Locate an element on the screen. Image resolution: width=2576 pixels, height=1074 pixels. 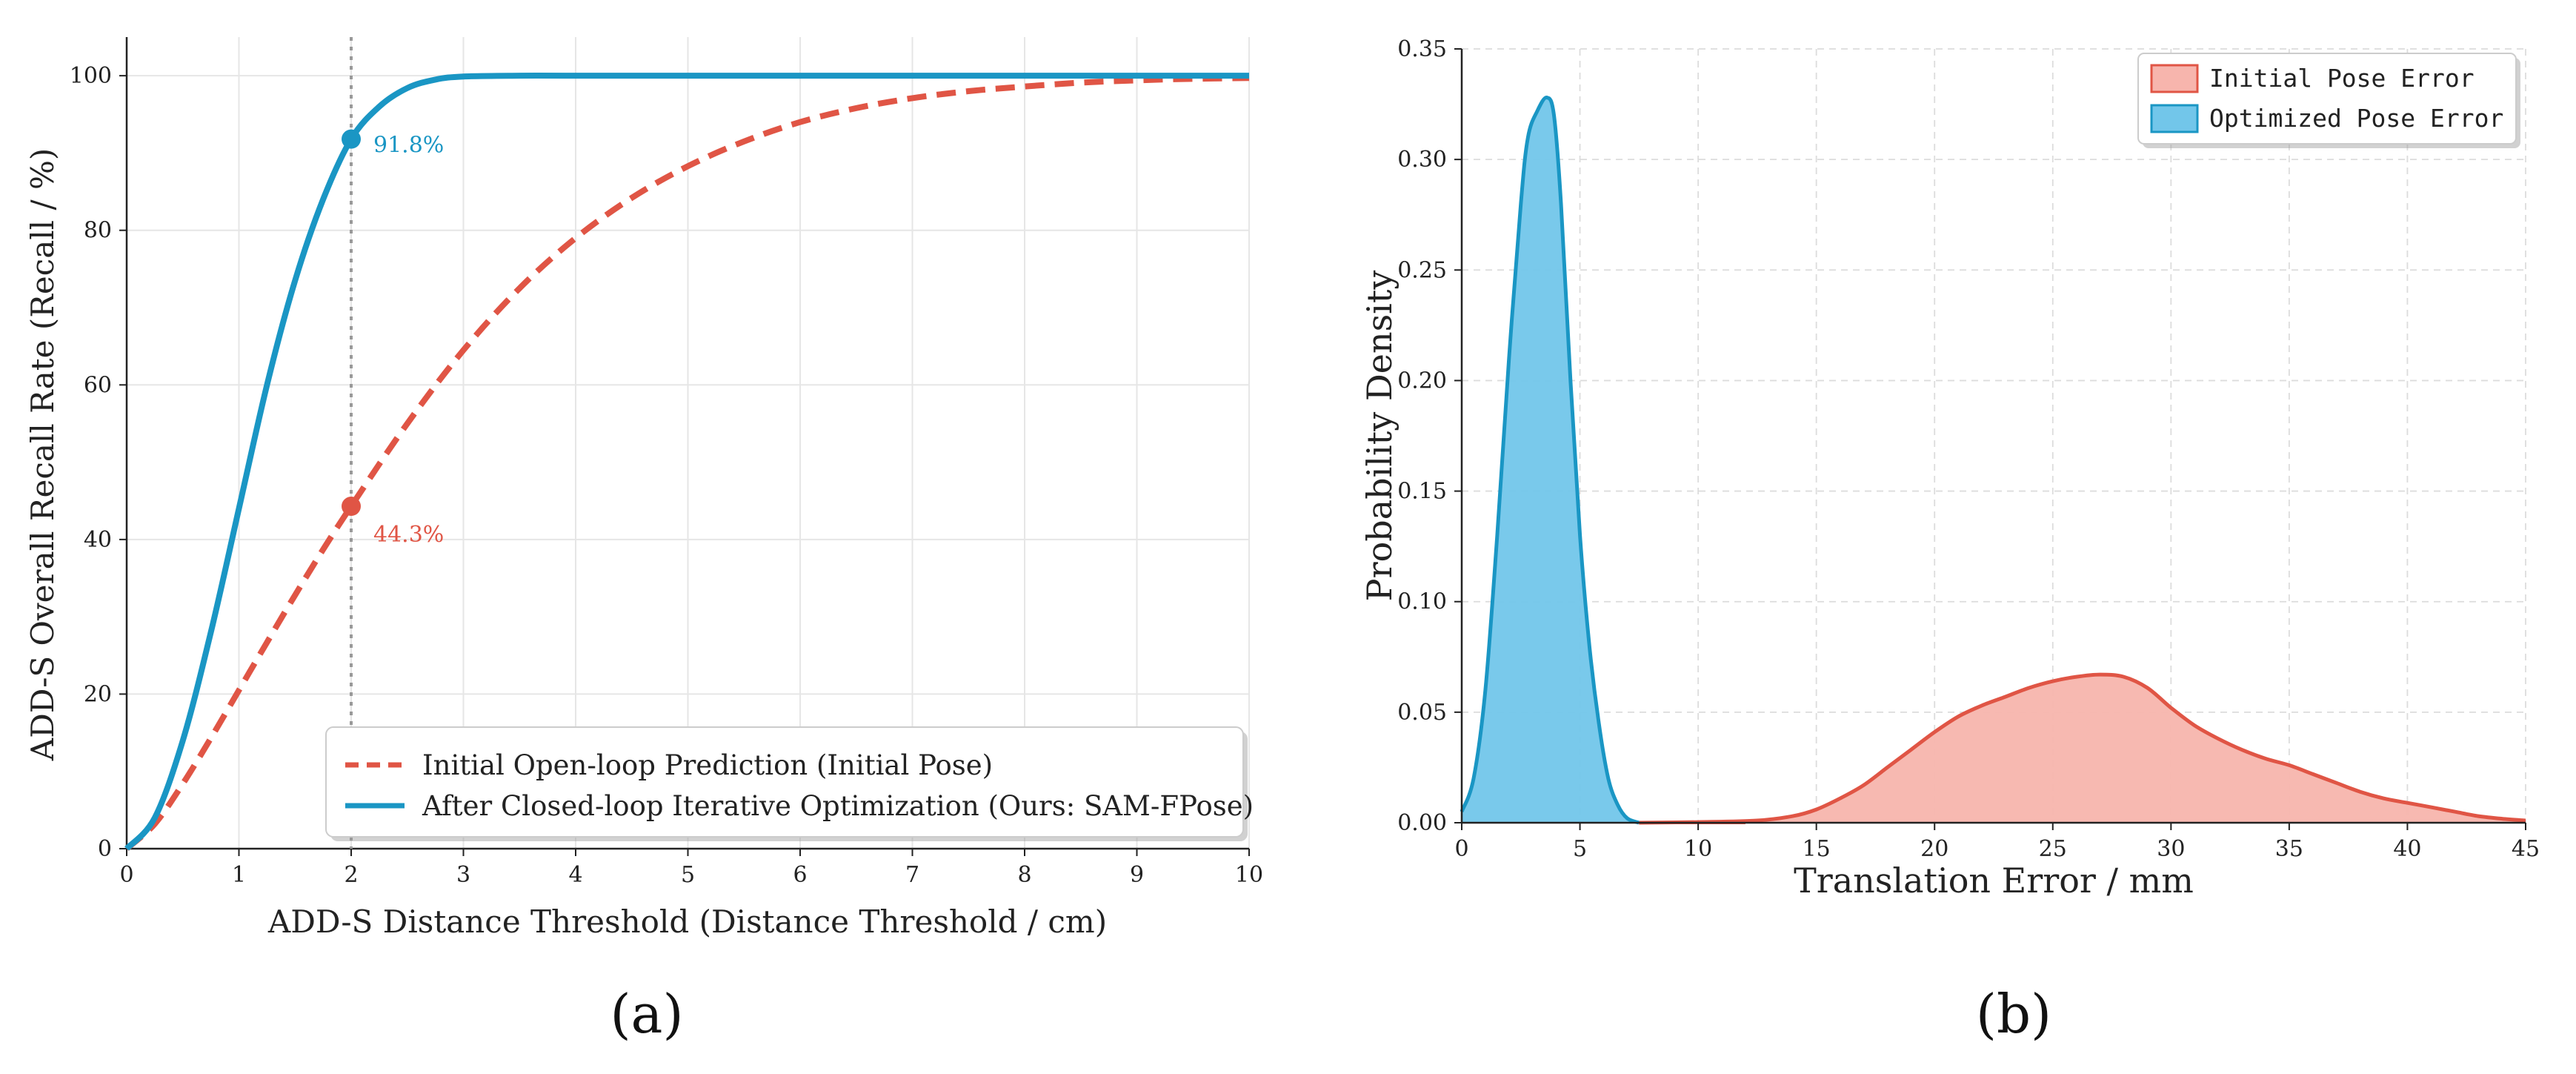
chart-b-y-axis-label: Probability Density is located at coordinates (1379, 436).